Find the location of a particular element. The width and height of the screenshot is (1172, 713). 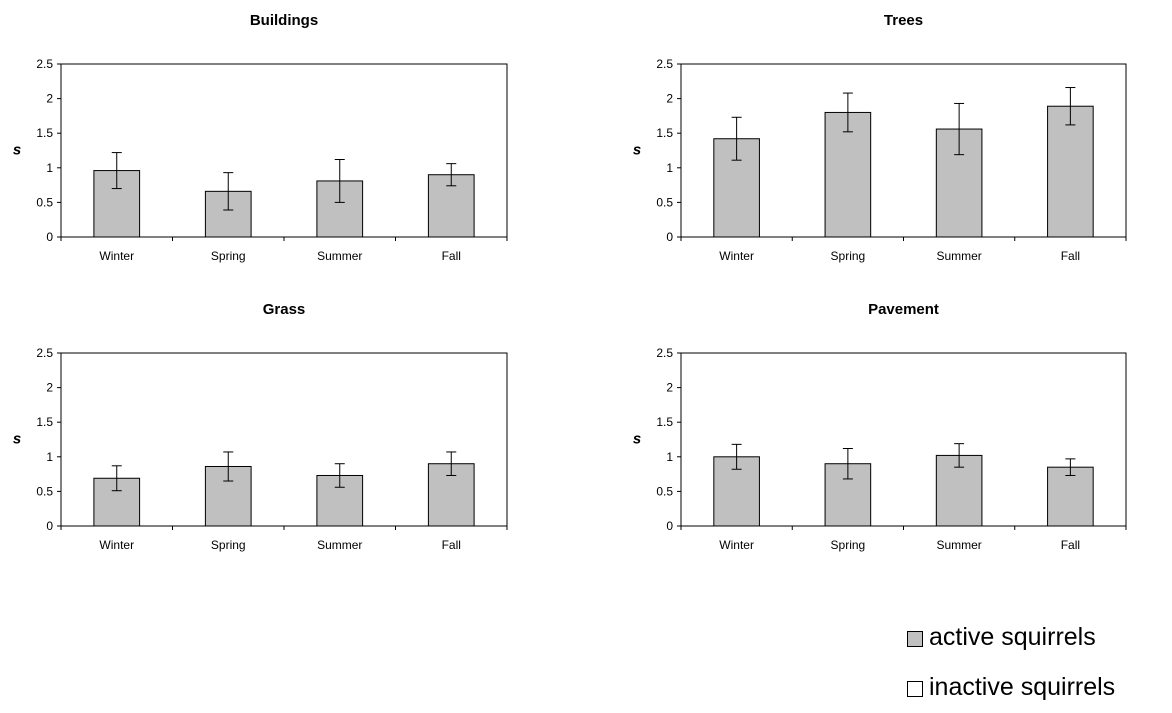

legend-label-active: active squirrels is located at coordinates (1012, 637).